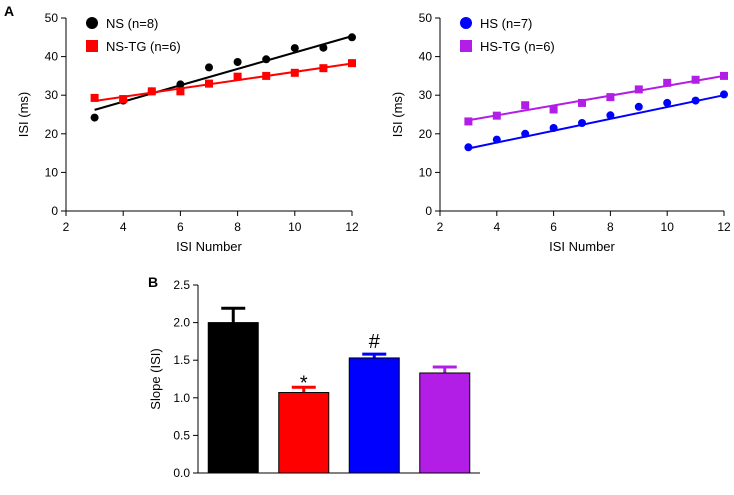  Describe the element at coordinates (9, 11) in the screenshot. I see `panel-a-letter: A` at that location.